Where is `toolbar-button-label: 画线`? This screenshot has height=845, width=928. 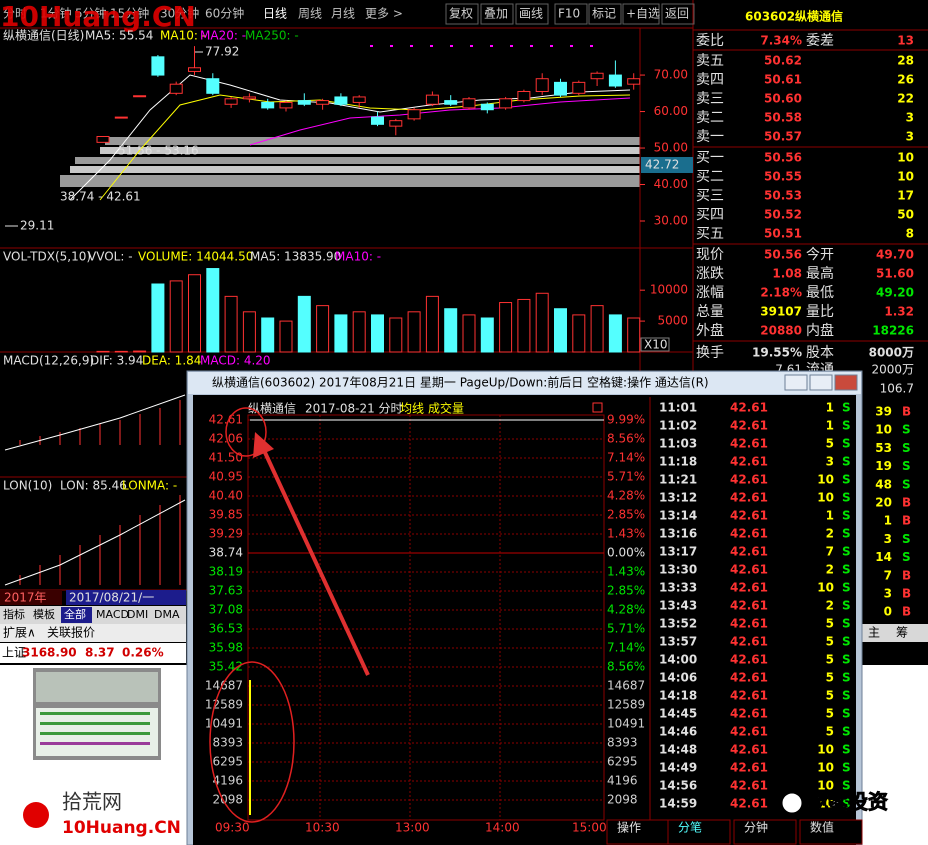 toolbar-button-label: 画线 is located at coordinates (531, 14).